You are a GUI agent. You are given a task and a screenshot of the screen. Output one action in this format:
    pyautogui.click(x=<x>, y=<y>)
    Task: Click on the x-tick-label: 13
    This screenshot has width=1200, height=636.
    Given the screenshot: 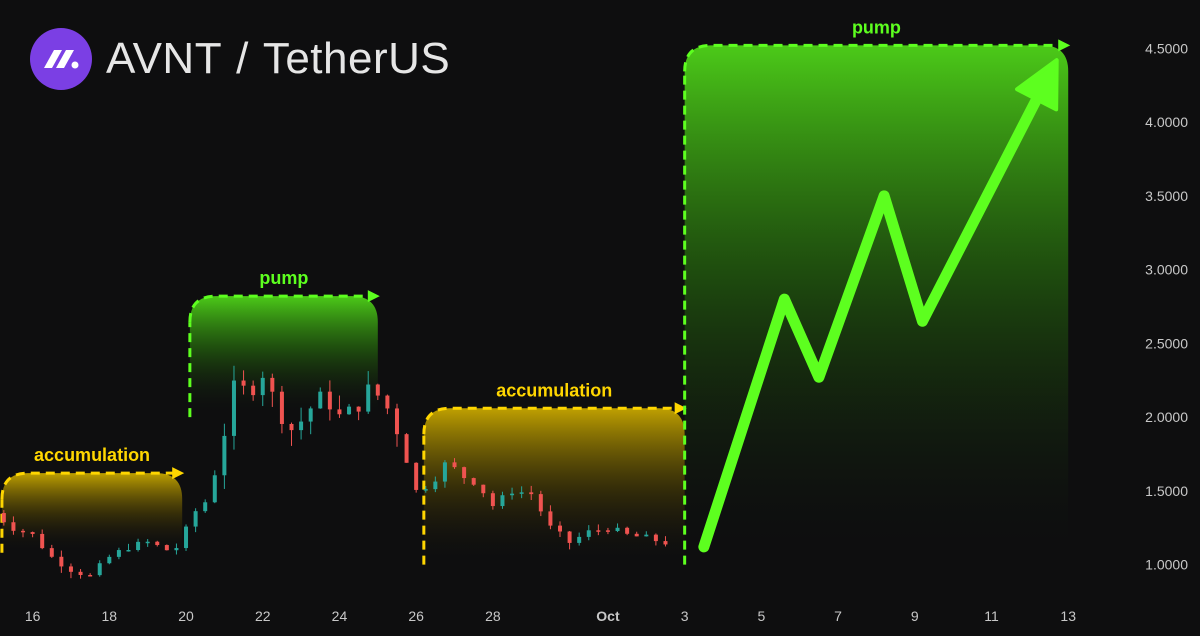 What is the action you would take?
    pyautogui.click(x=1068, y=616)
    